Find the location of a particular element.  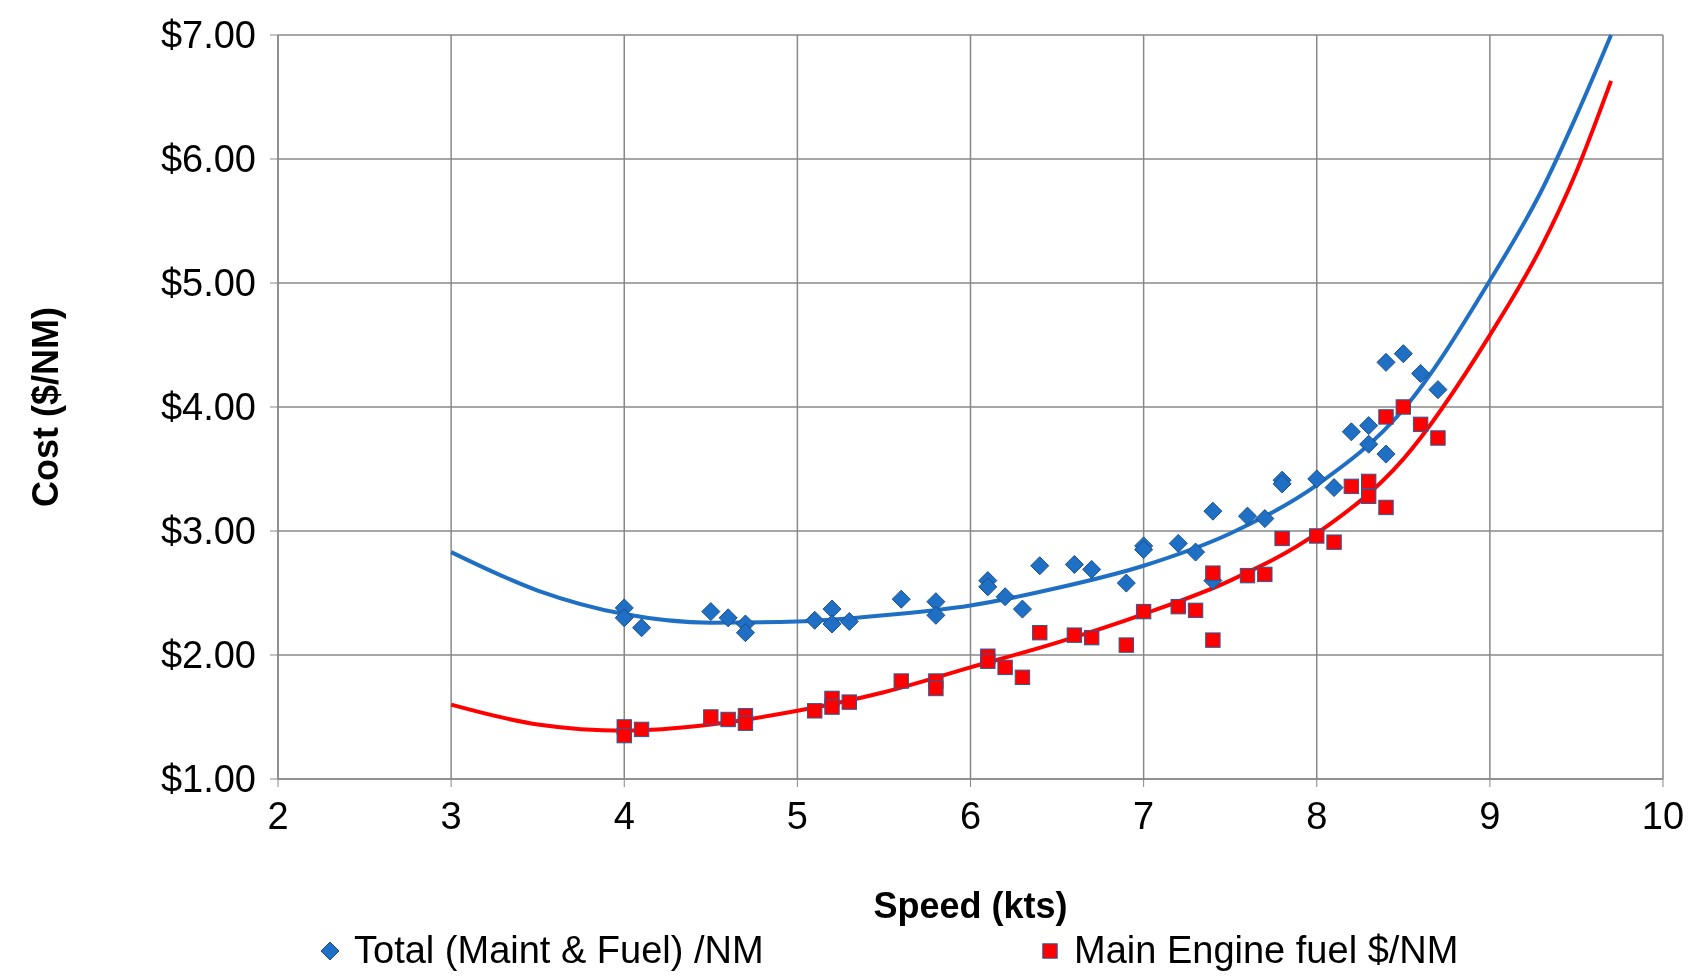

y-tick-label: $7.00 is located at coordinates (208, 35).